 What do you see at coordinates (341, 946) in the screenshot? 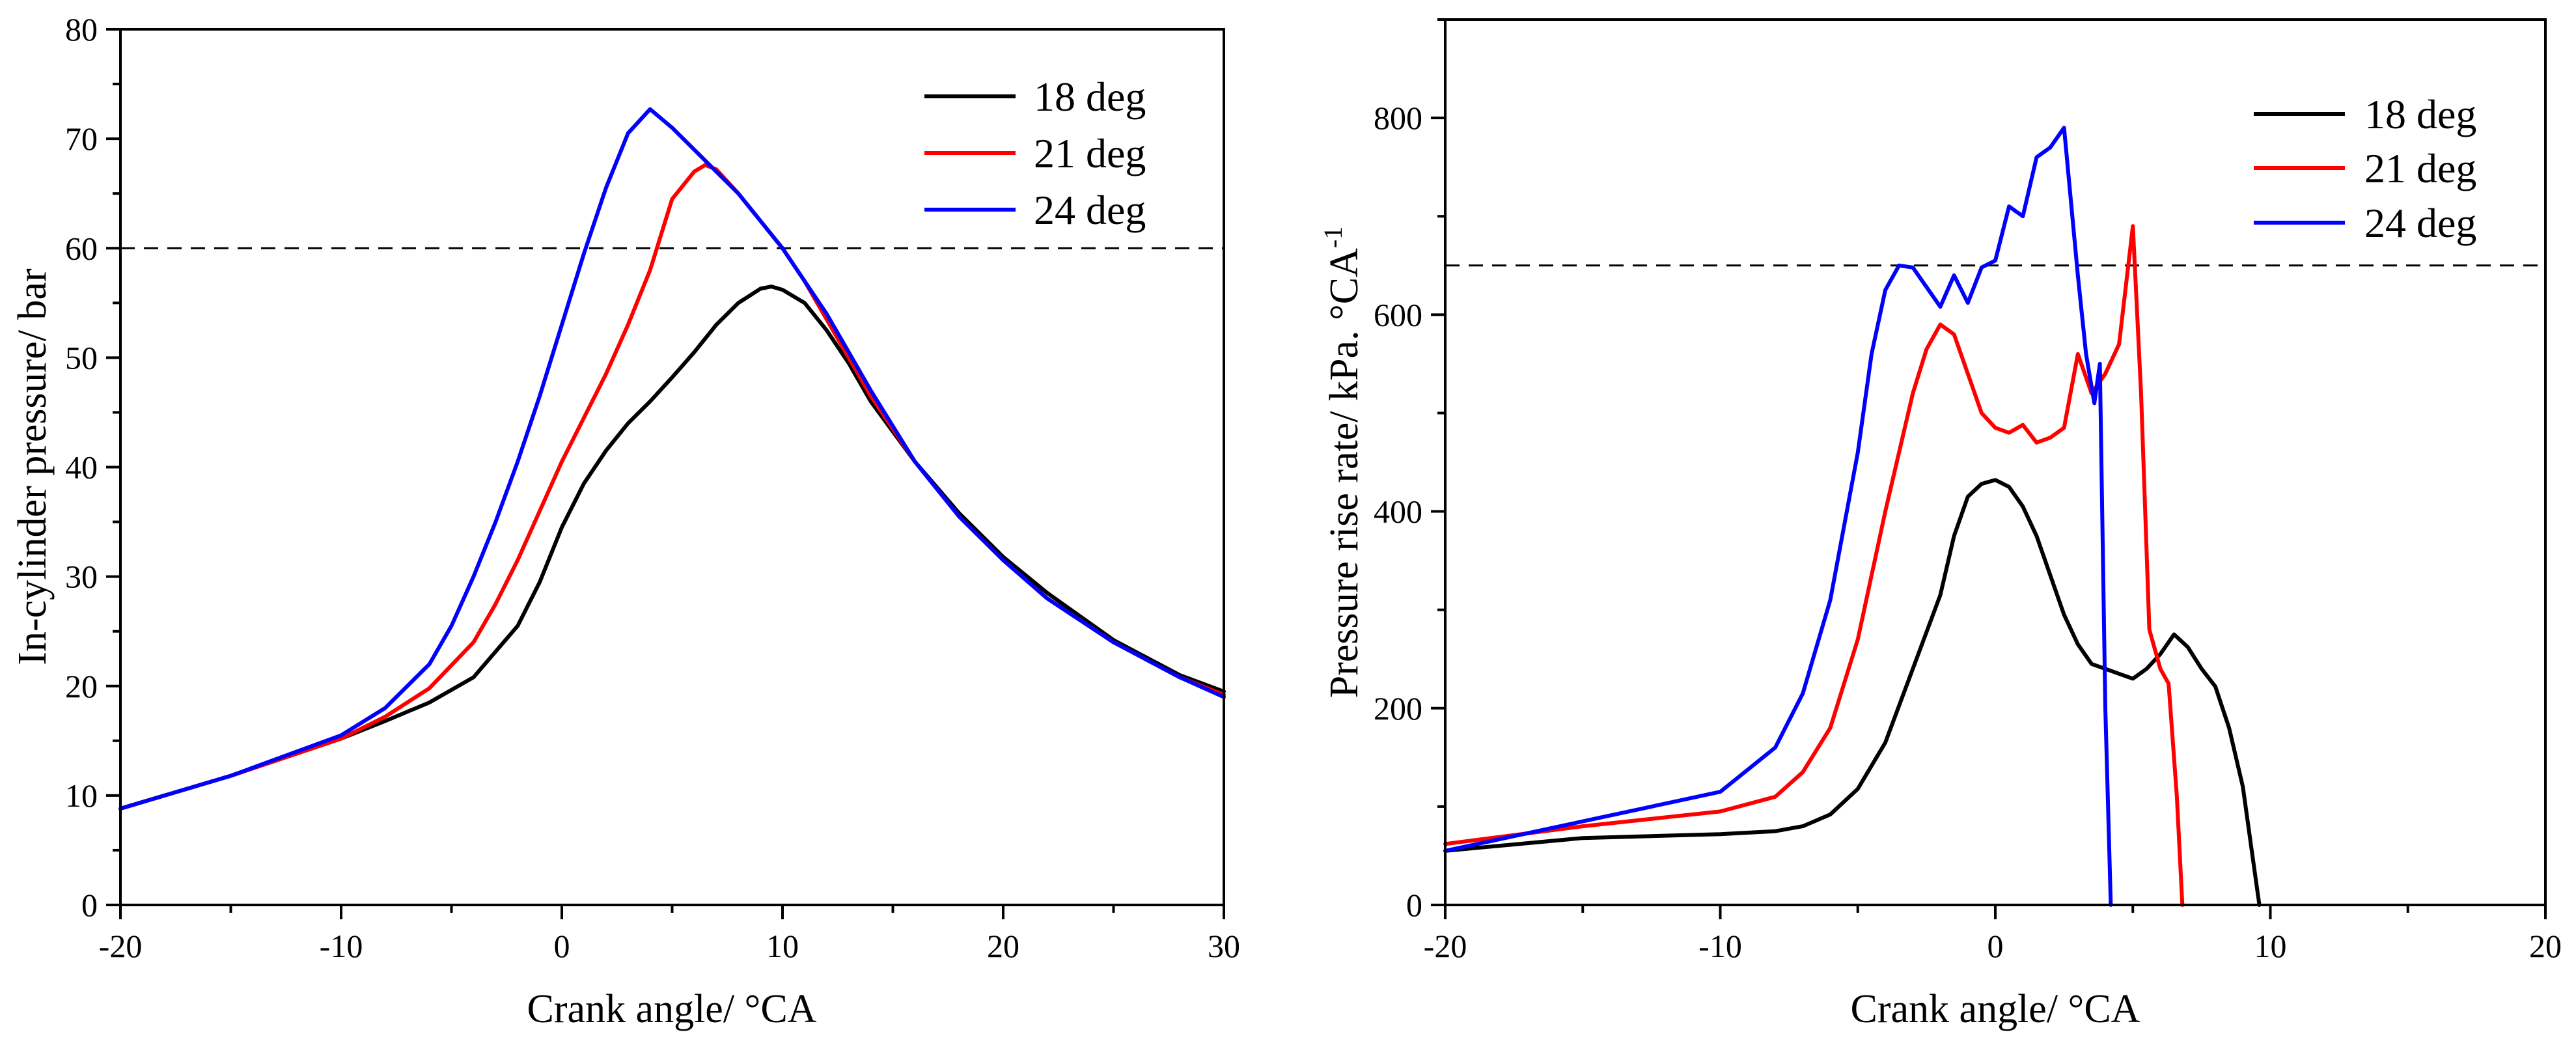
I see `pressure-x-tick-label: -10` at bounding box center [341, 946].